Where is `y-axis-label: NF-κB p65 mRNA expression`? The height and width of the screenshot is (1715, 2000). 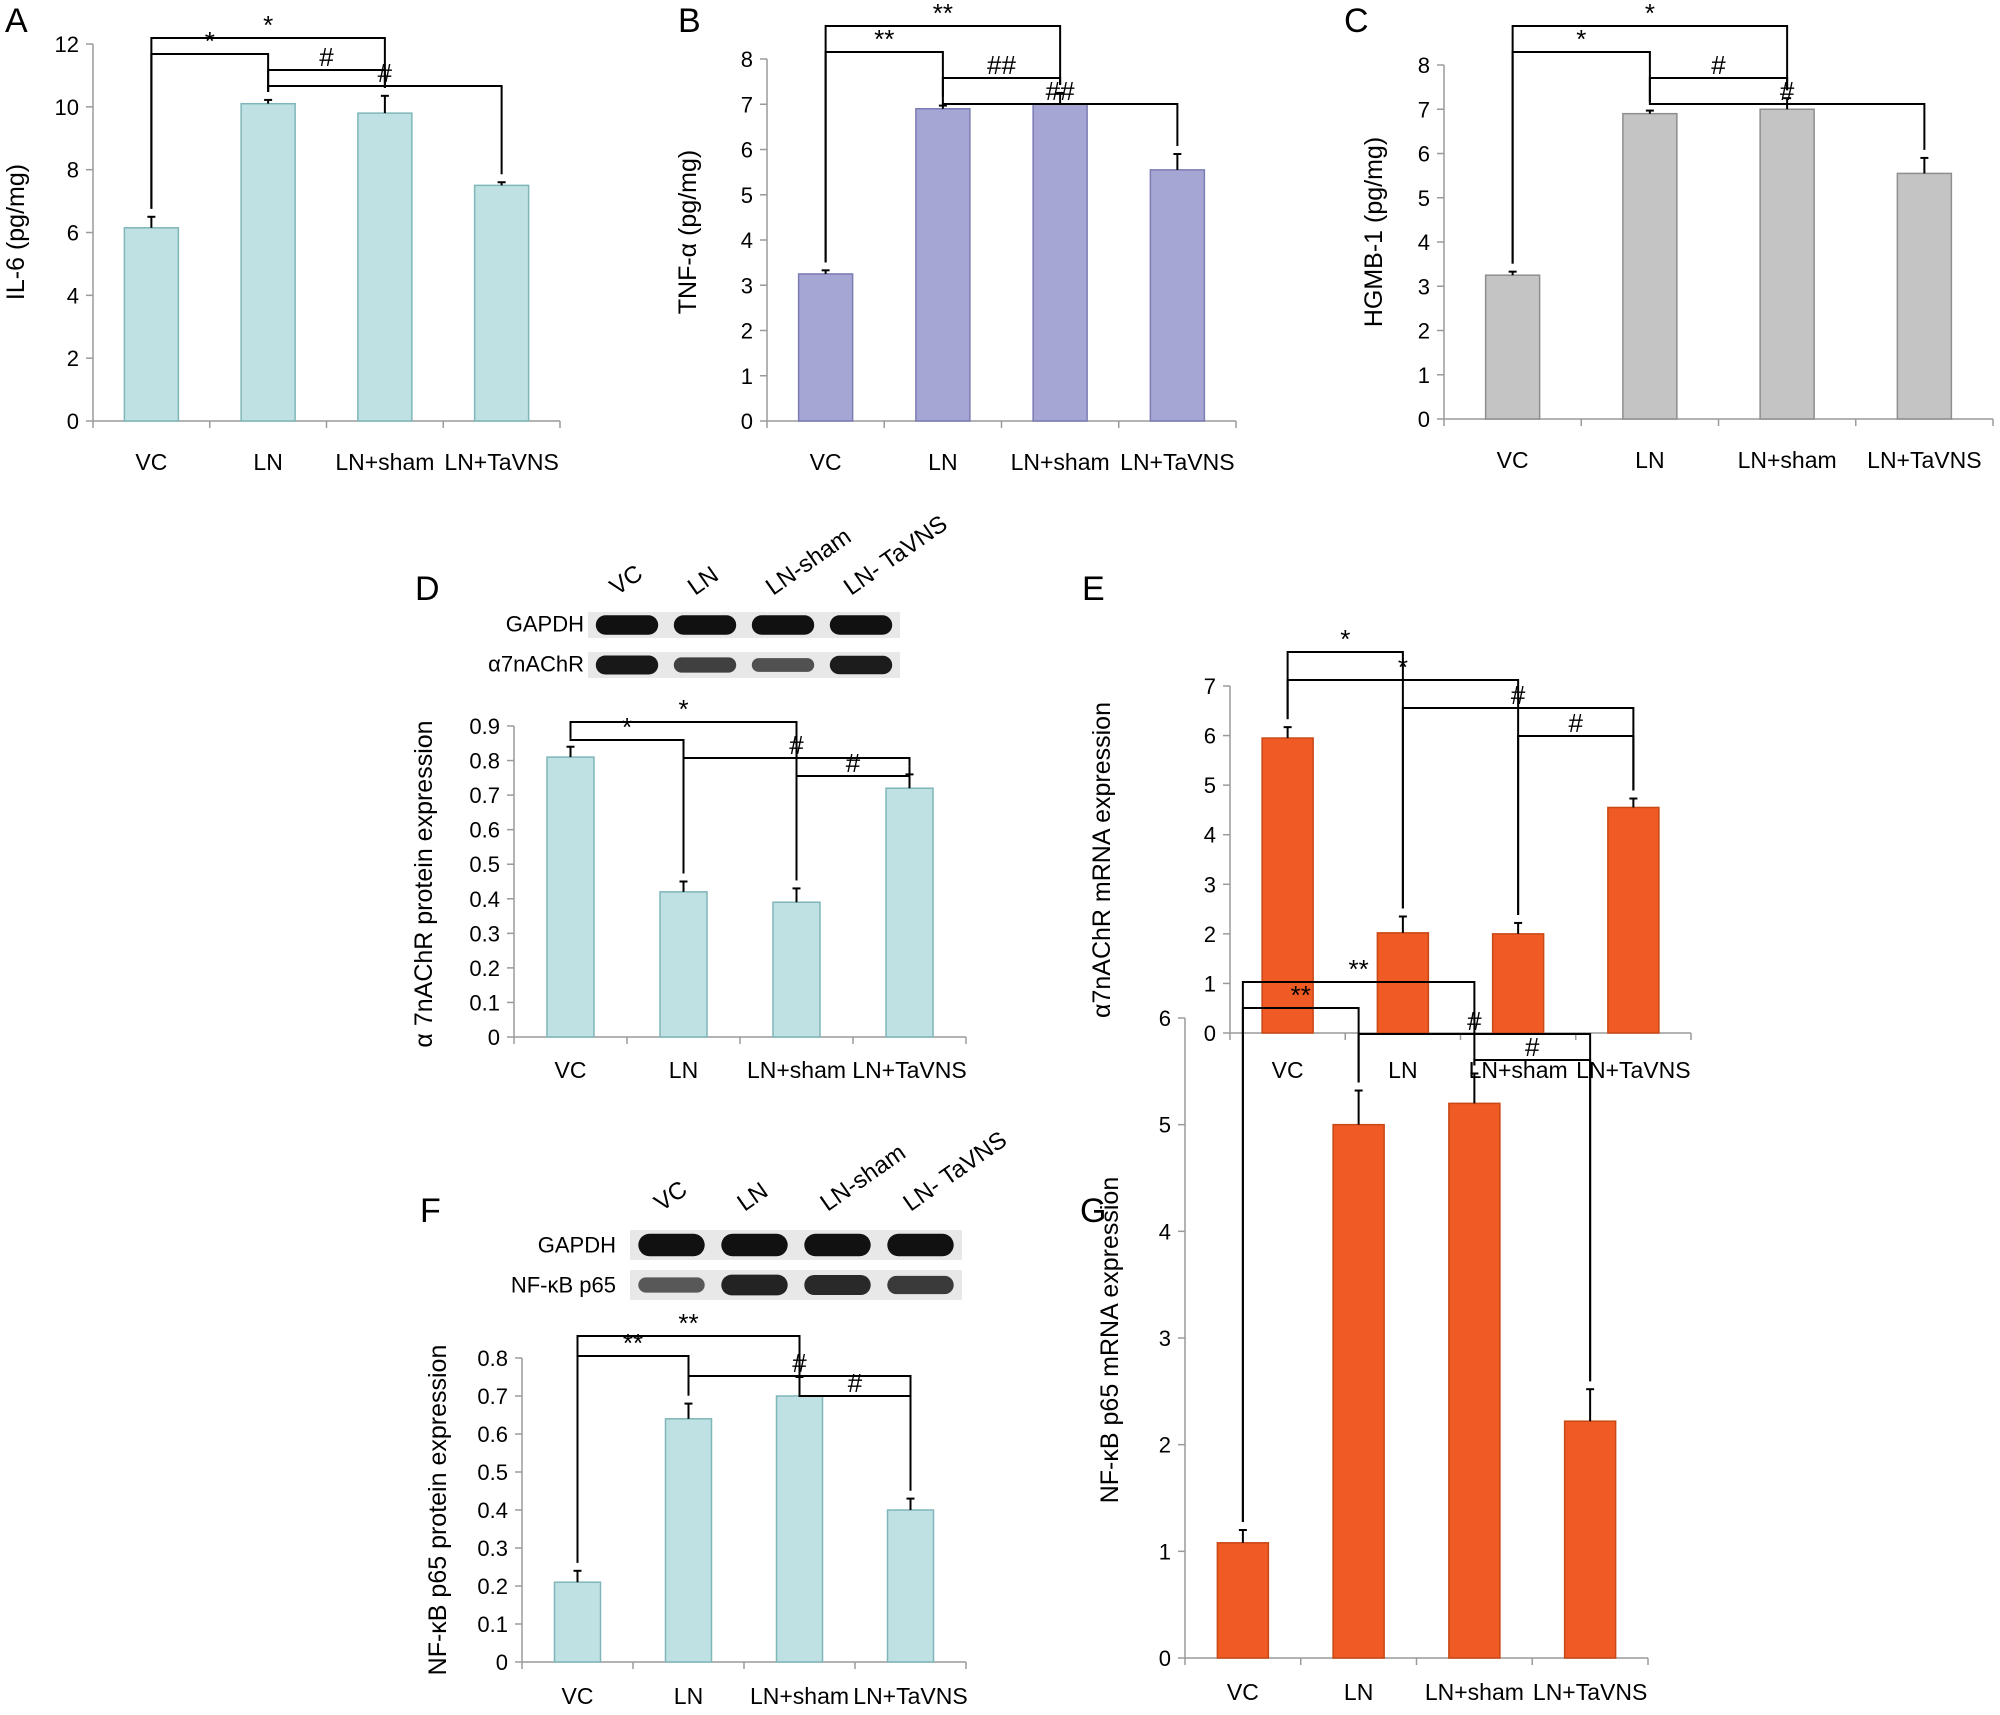 y-axis-label: NF-κB p65 mRNA expression is located at coordinates (1110, 1340).